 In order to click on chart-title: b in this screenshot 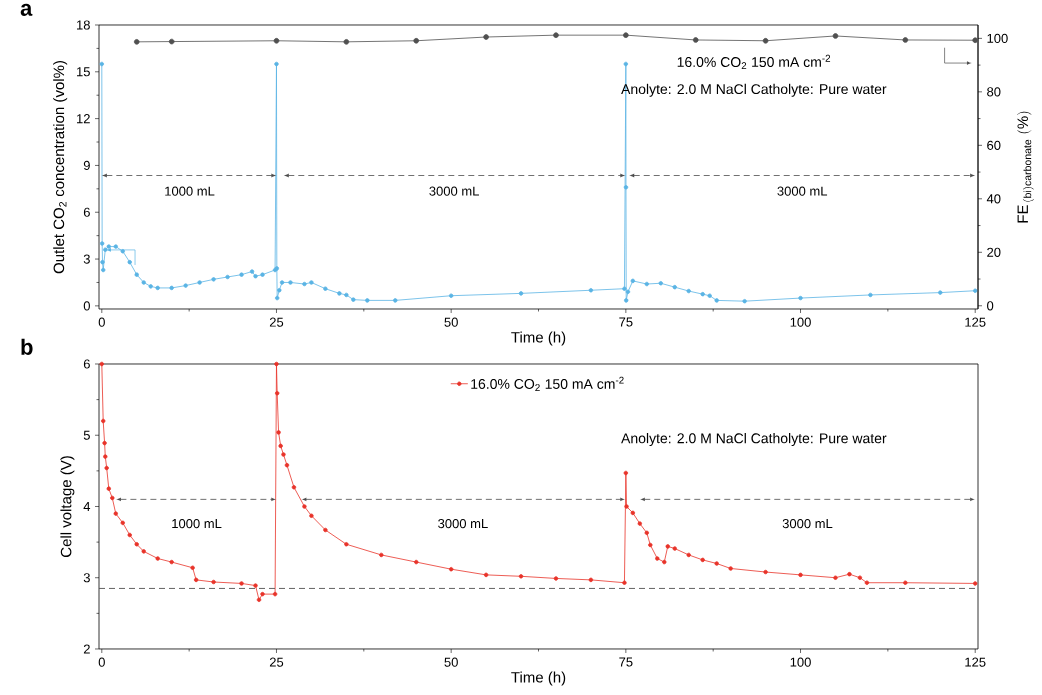, I will do `click(27, 346)`.